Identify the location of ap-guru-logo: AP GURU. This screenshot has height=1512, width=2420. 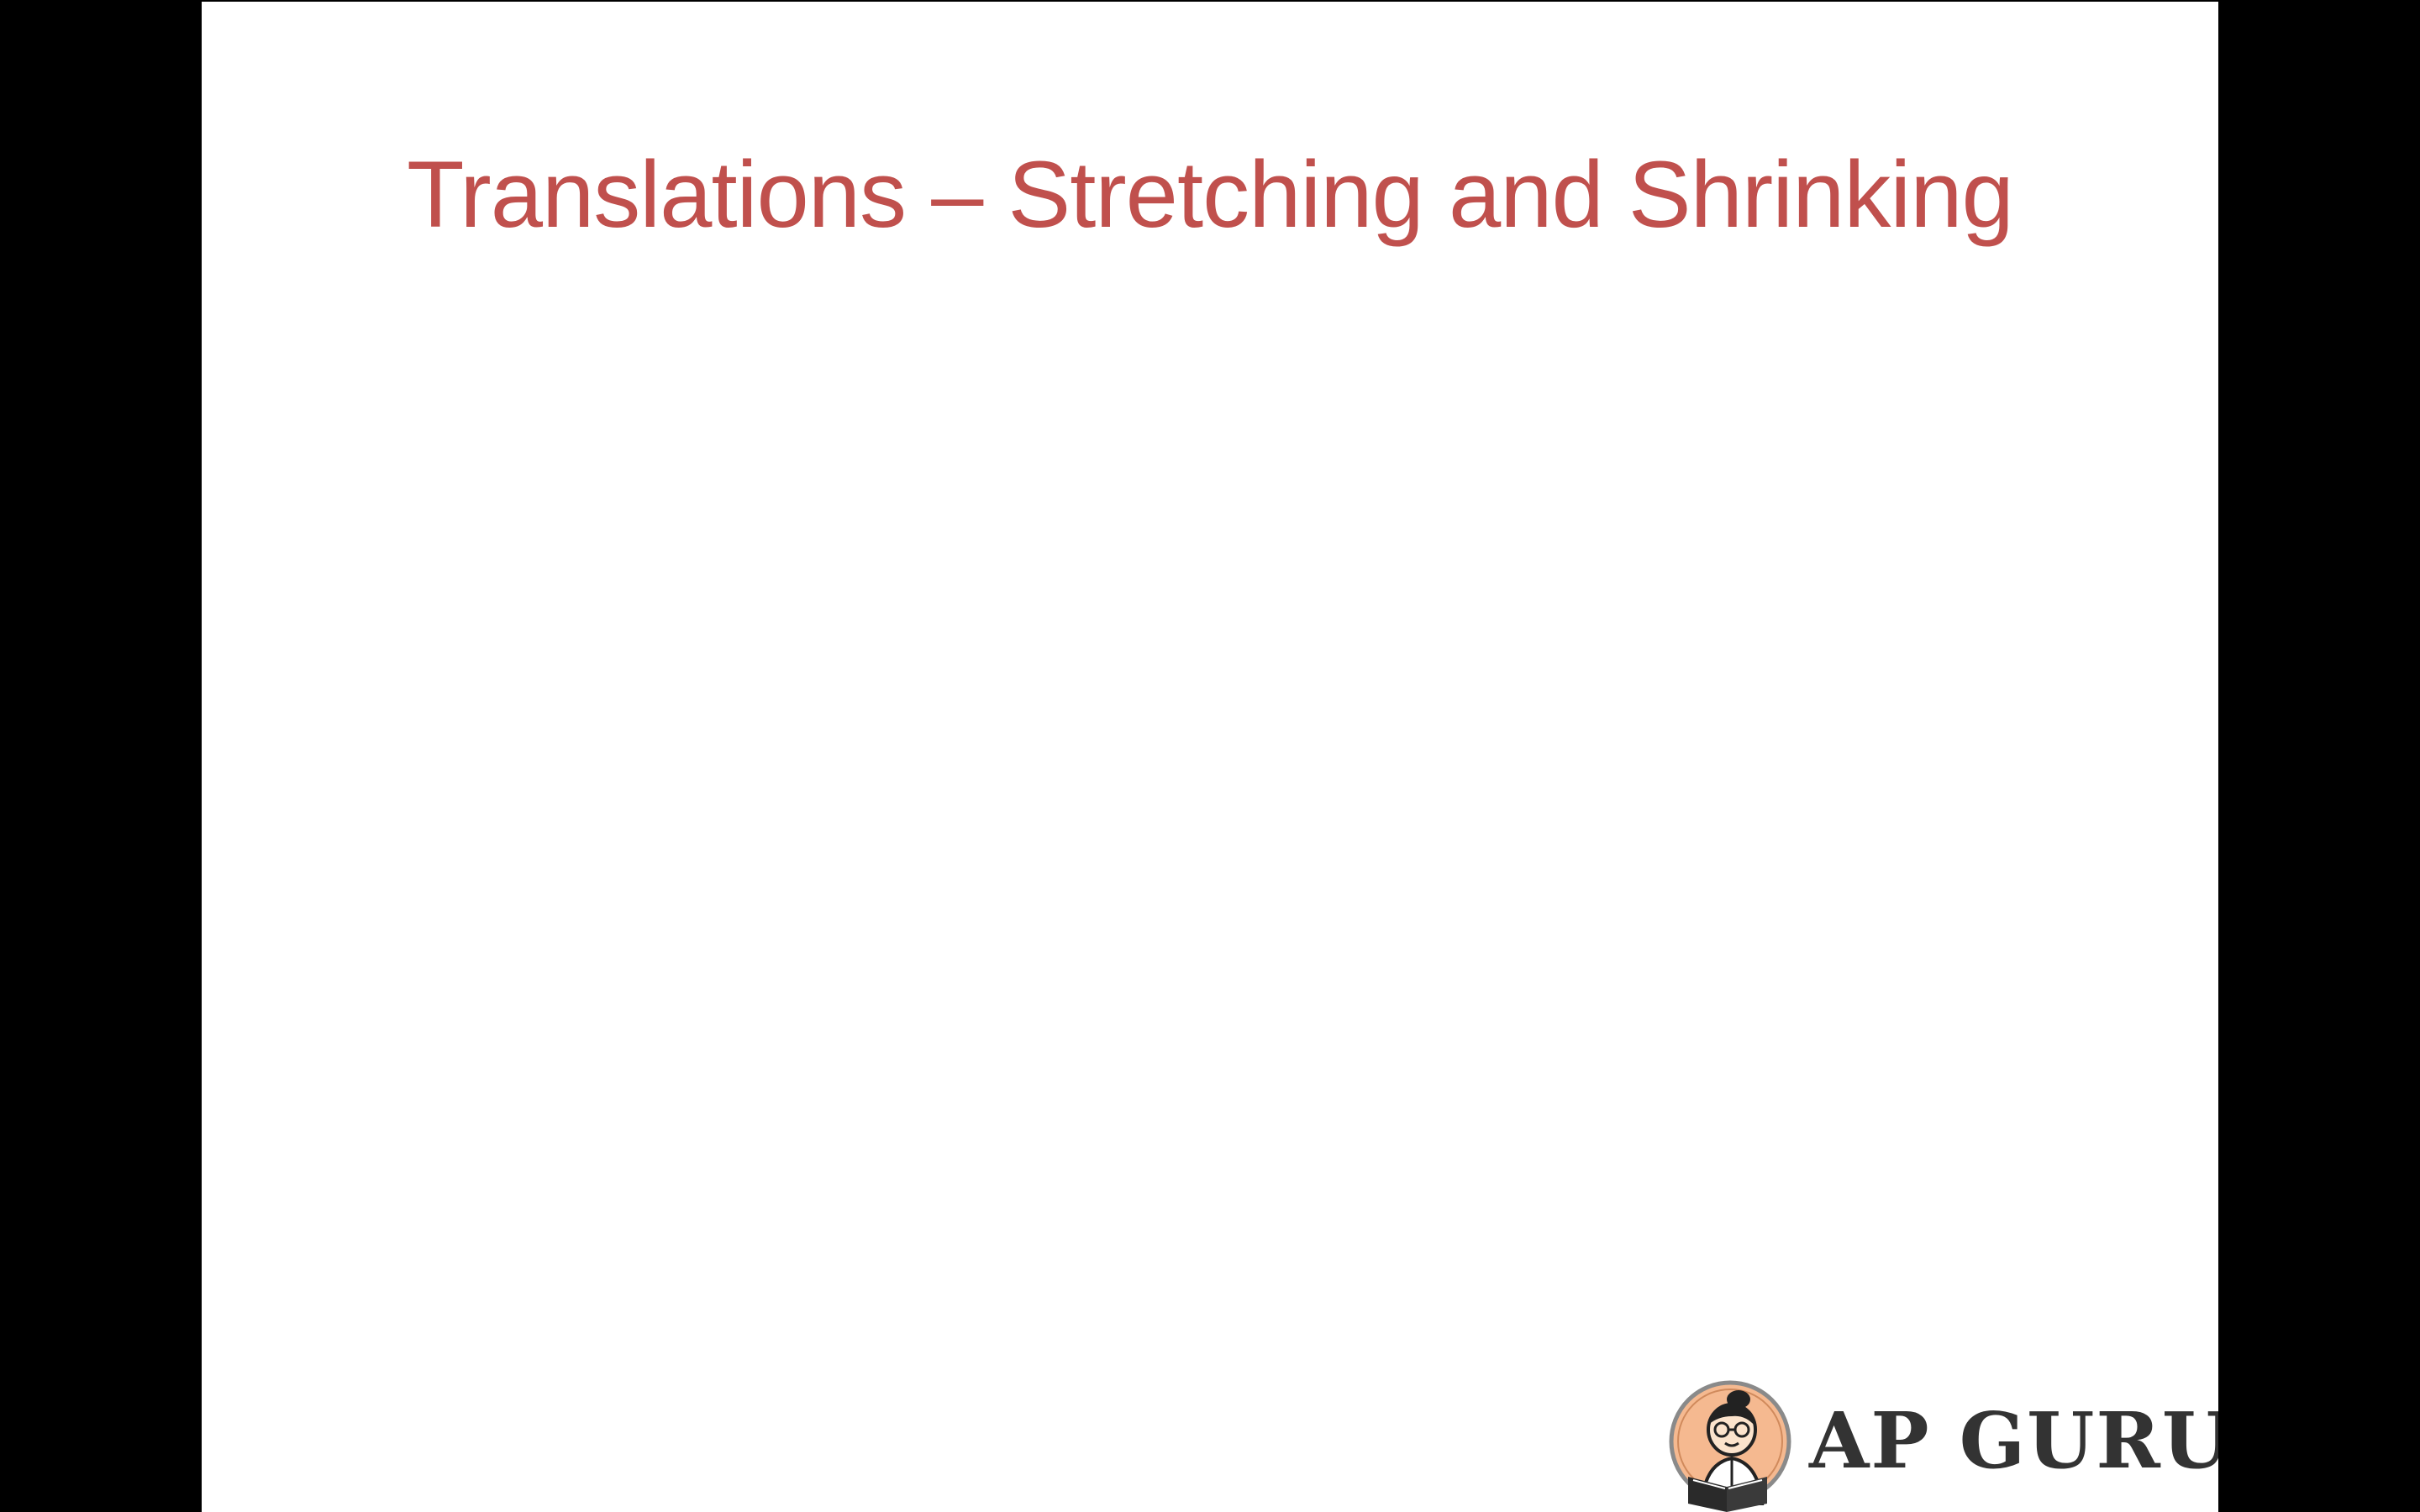
(1943, 1441).